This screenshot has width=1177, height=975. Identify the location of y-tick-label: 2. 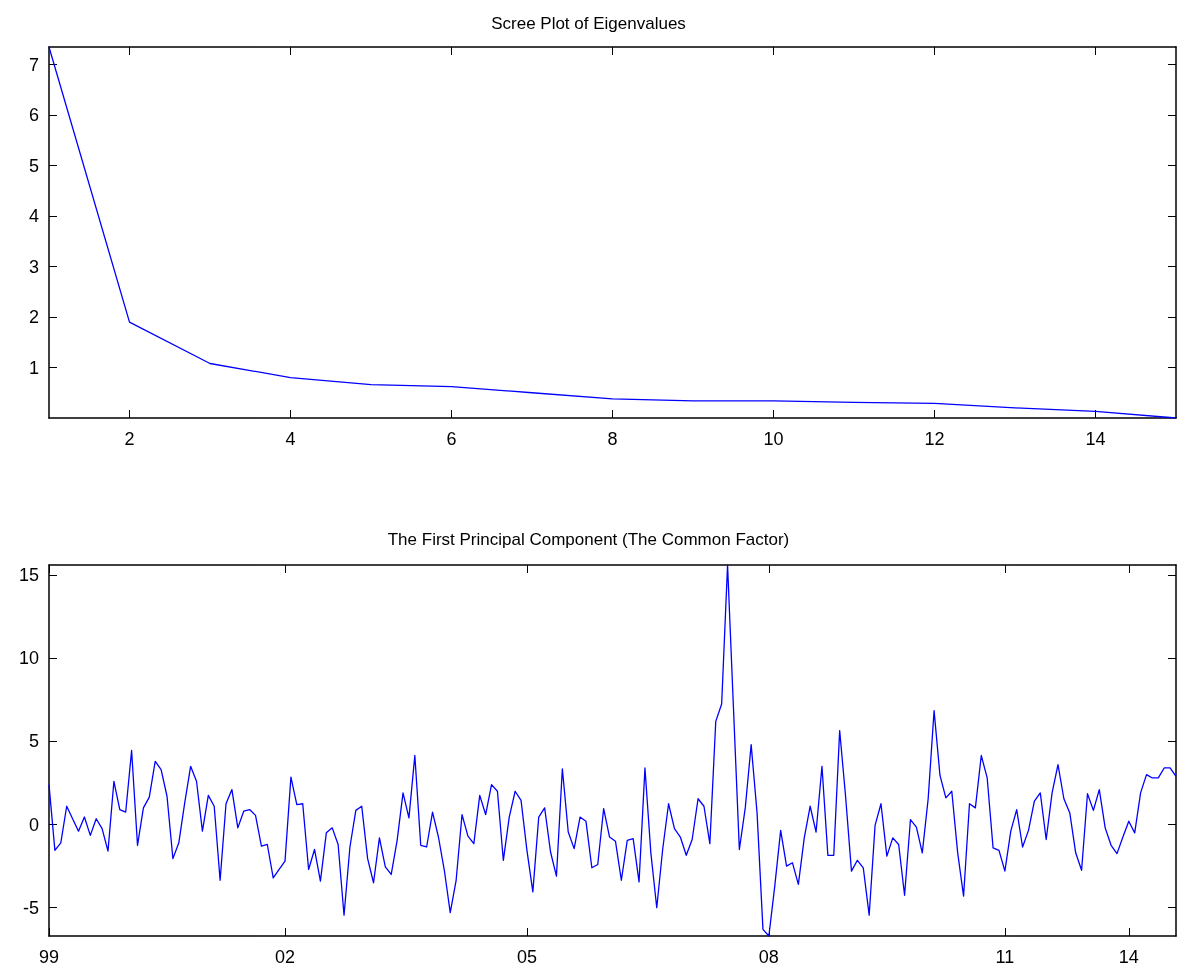
(33, 317).